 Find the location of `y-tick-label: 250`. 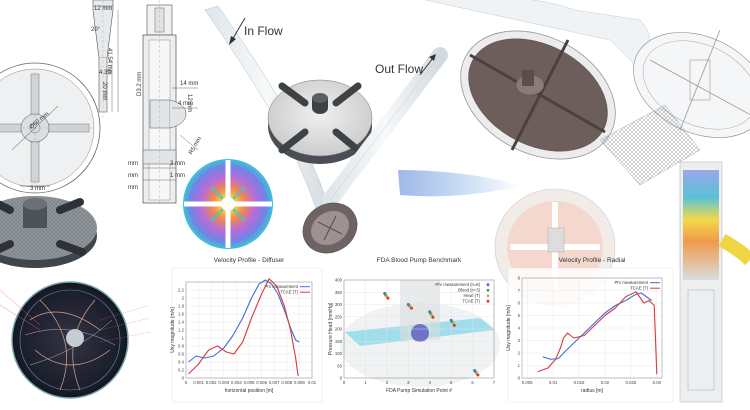

y-tick-label: 250 is located at coordinates (339, 316).